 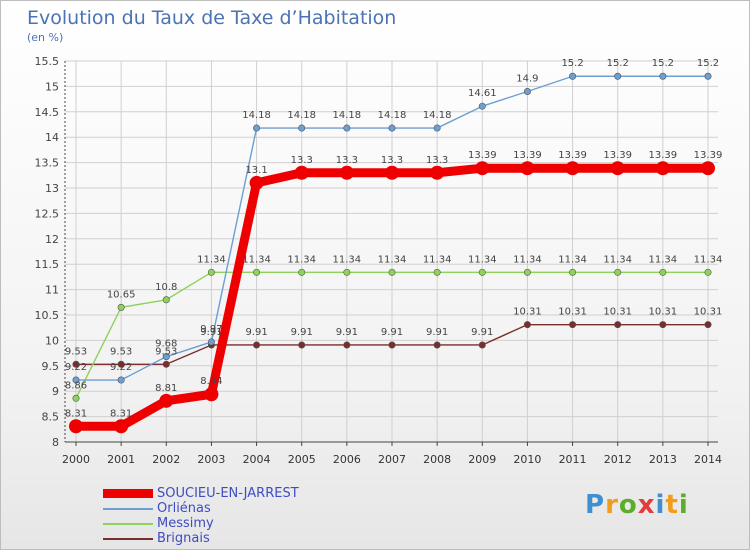 What do you see at coordinates (302, 459) in the screenshot?
I see `x-tick-label: 2005` at bounding box center [302, 459].